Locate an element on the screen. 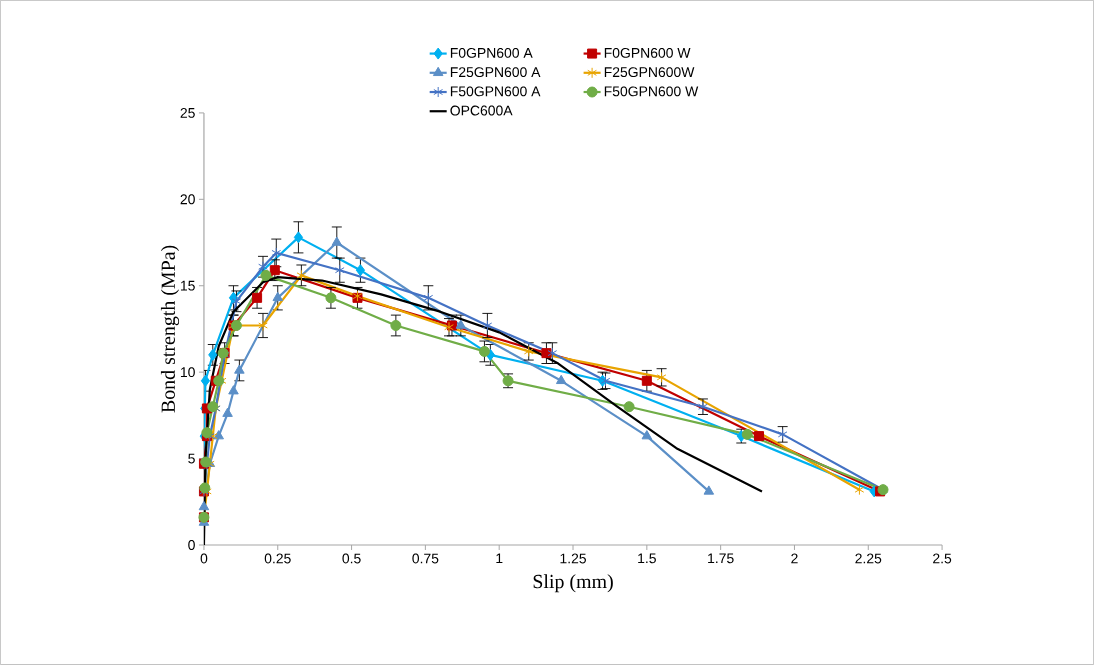  legend-label: F50GPN600 W is located at coordinates (651, 91).